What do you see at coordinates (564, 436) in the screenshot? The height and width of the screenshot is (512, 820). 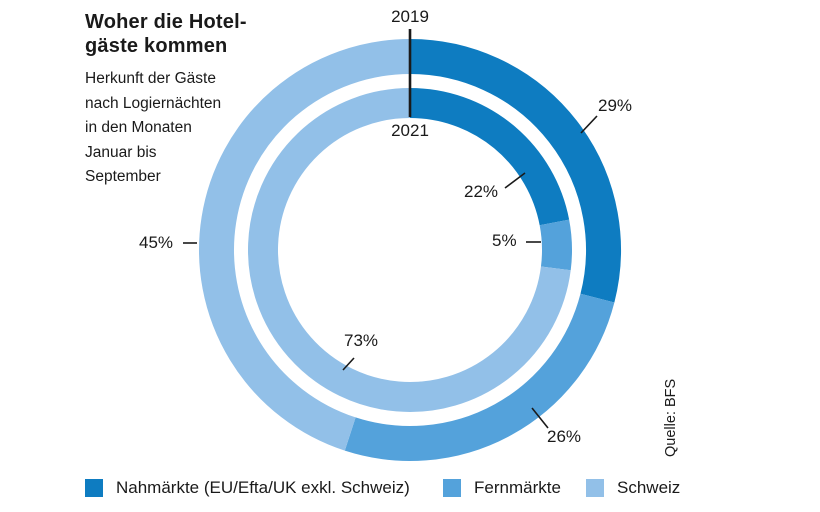 I see `label-outer-fernmaerkte: 26%` at bounding box center [564, 436].